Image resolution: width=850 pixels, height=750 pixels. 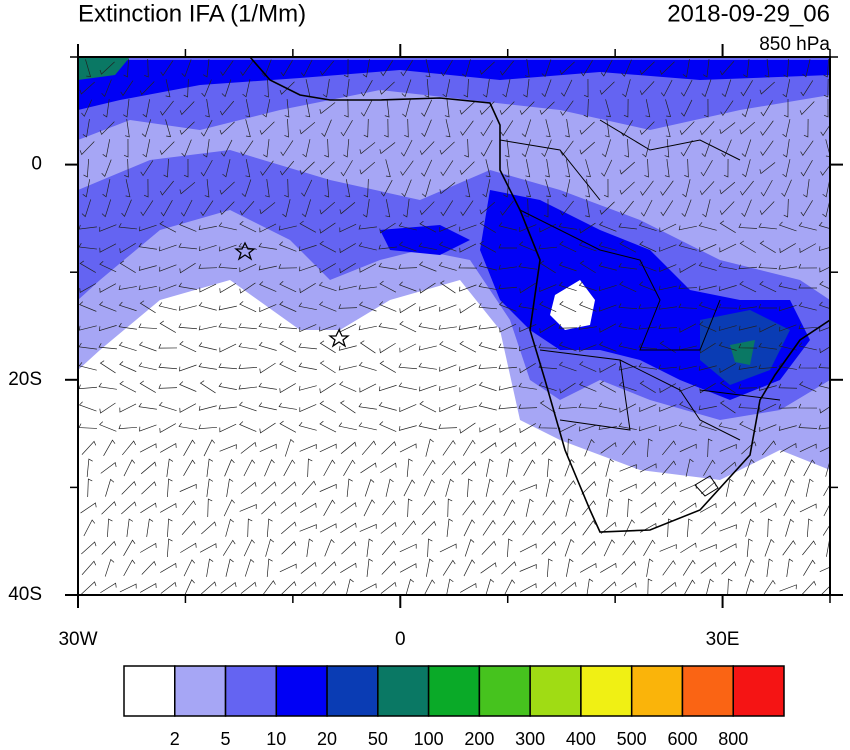 What do you see at coordinates (682, 739) in the screenshot?
I see `colorbar-label: 600` at bounding box center [682, 739].